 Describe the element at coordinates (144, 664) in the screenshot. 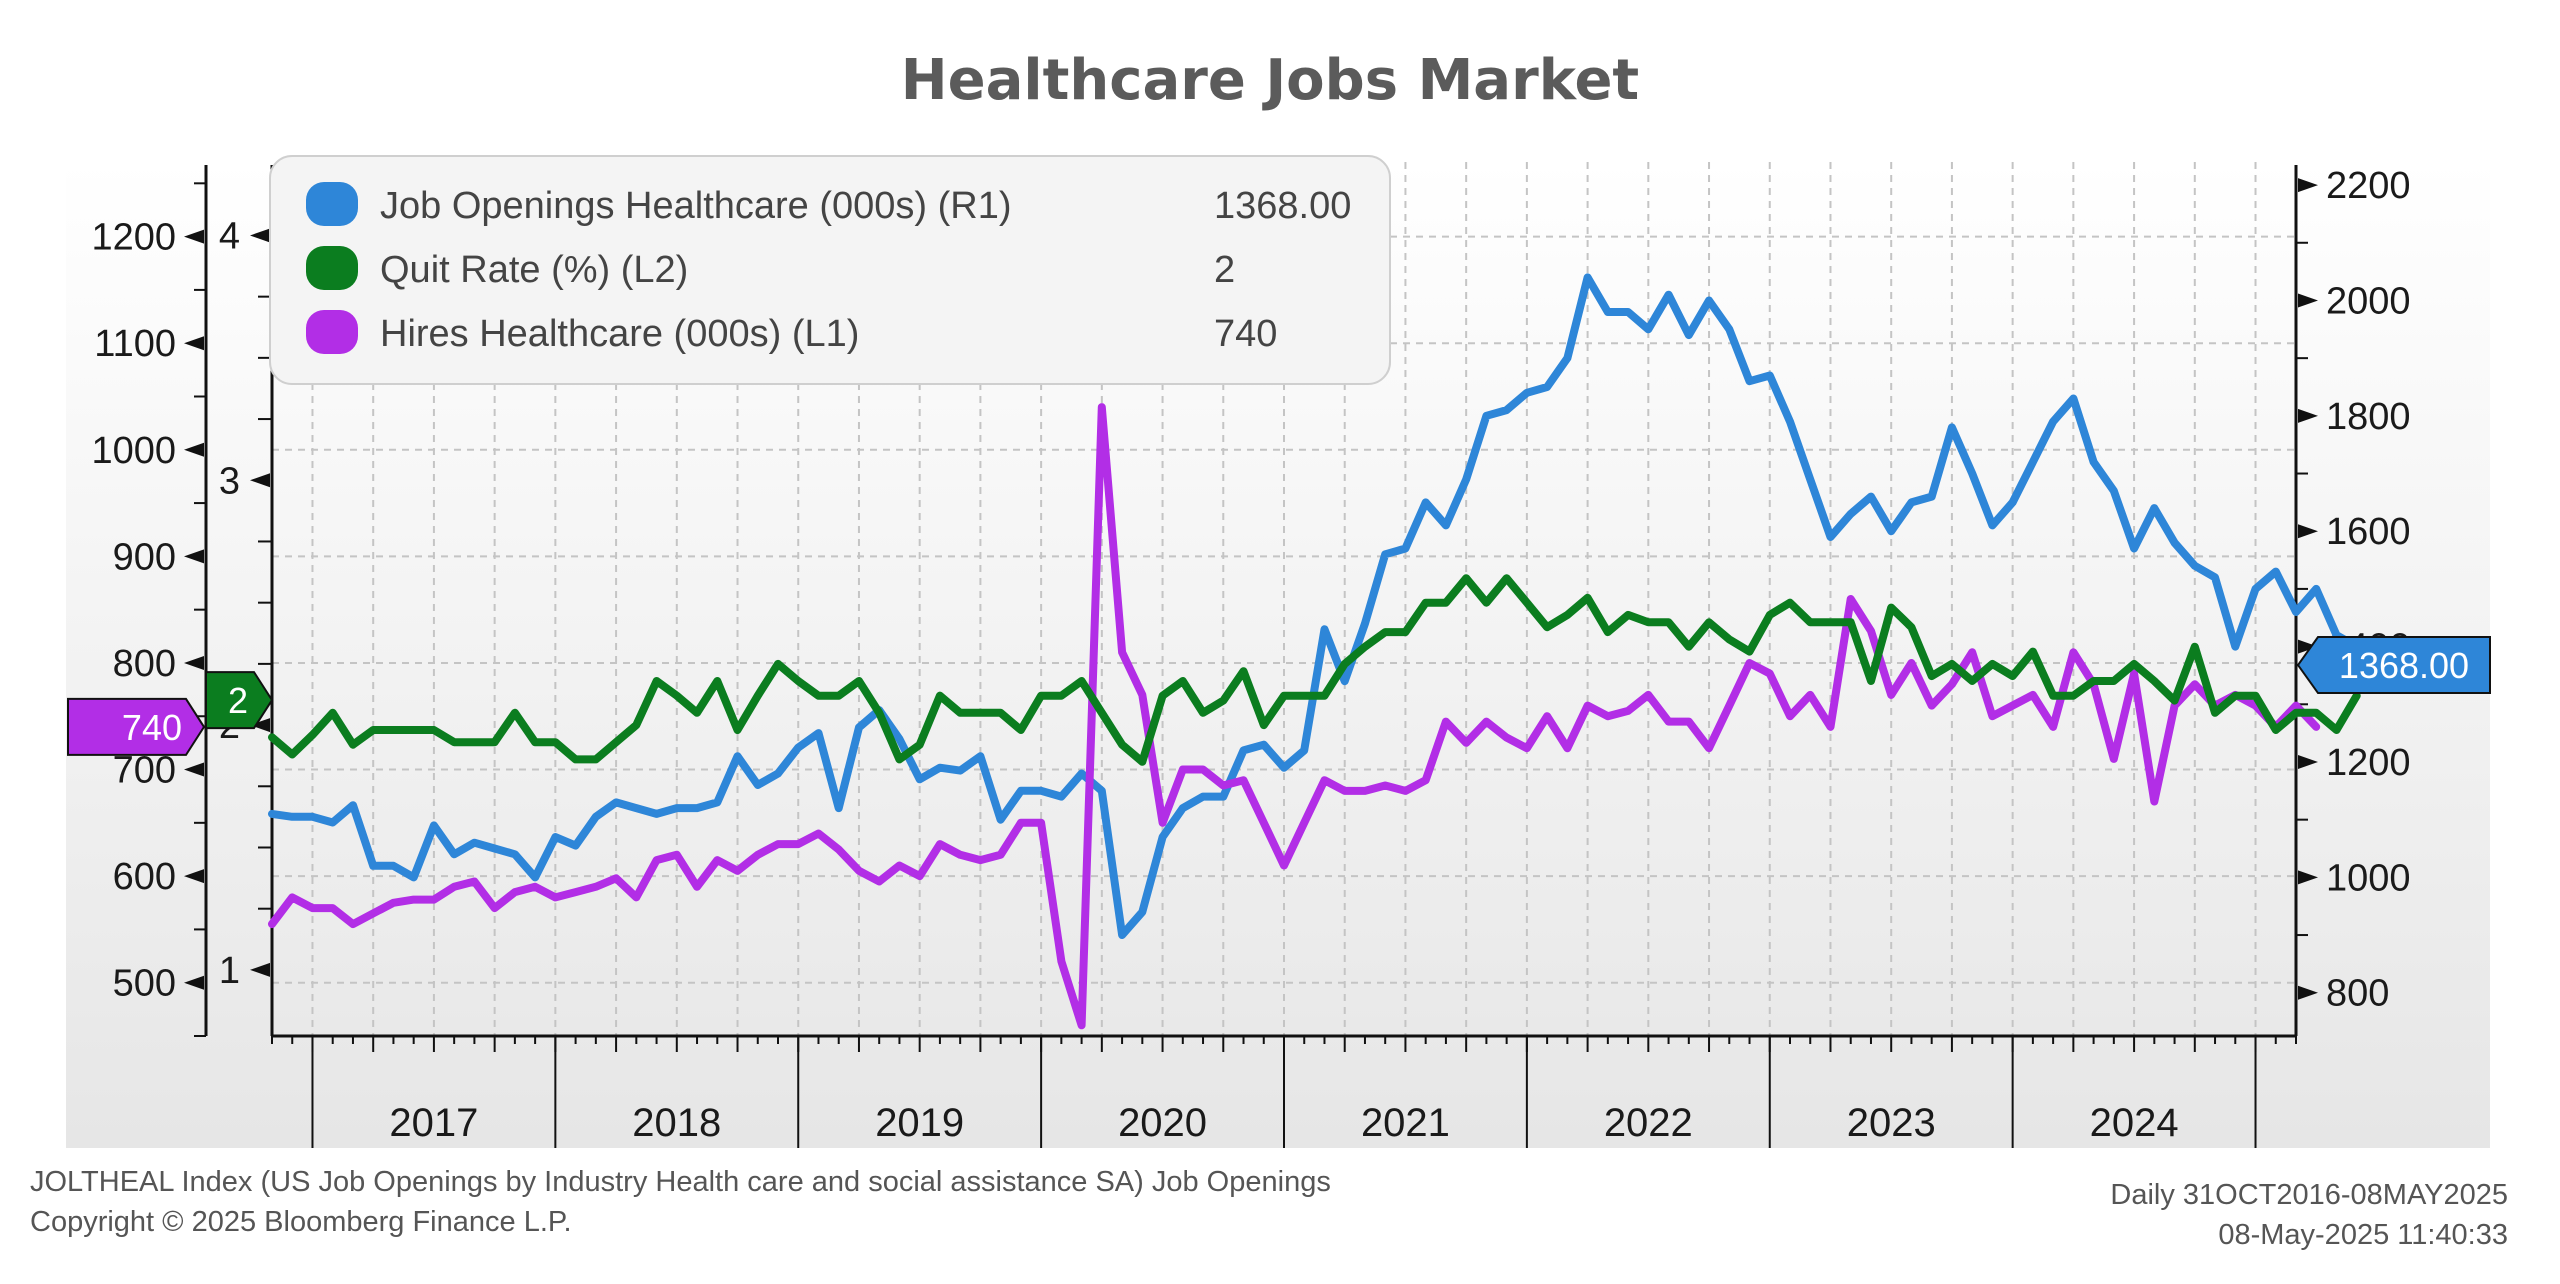

I see `l1-tick-label: 800` at that location.